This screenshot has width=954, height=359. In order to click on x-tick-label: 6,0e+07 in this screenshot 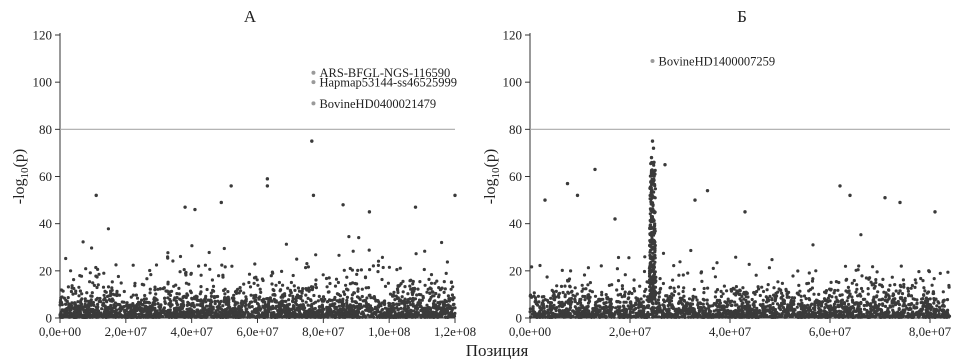, I will do `click(257, 331)`.